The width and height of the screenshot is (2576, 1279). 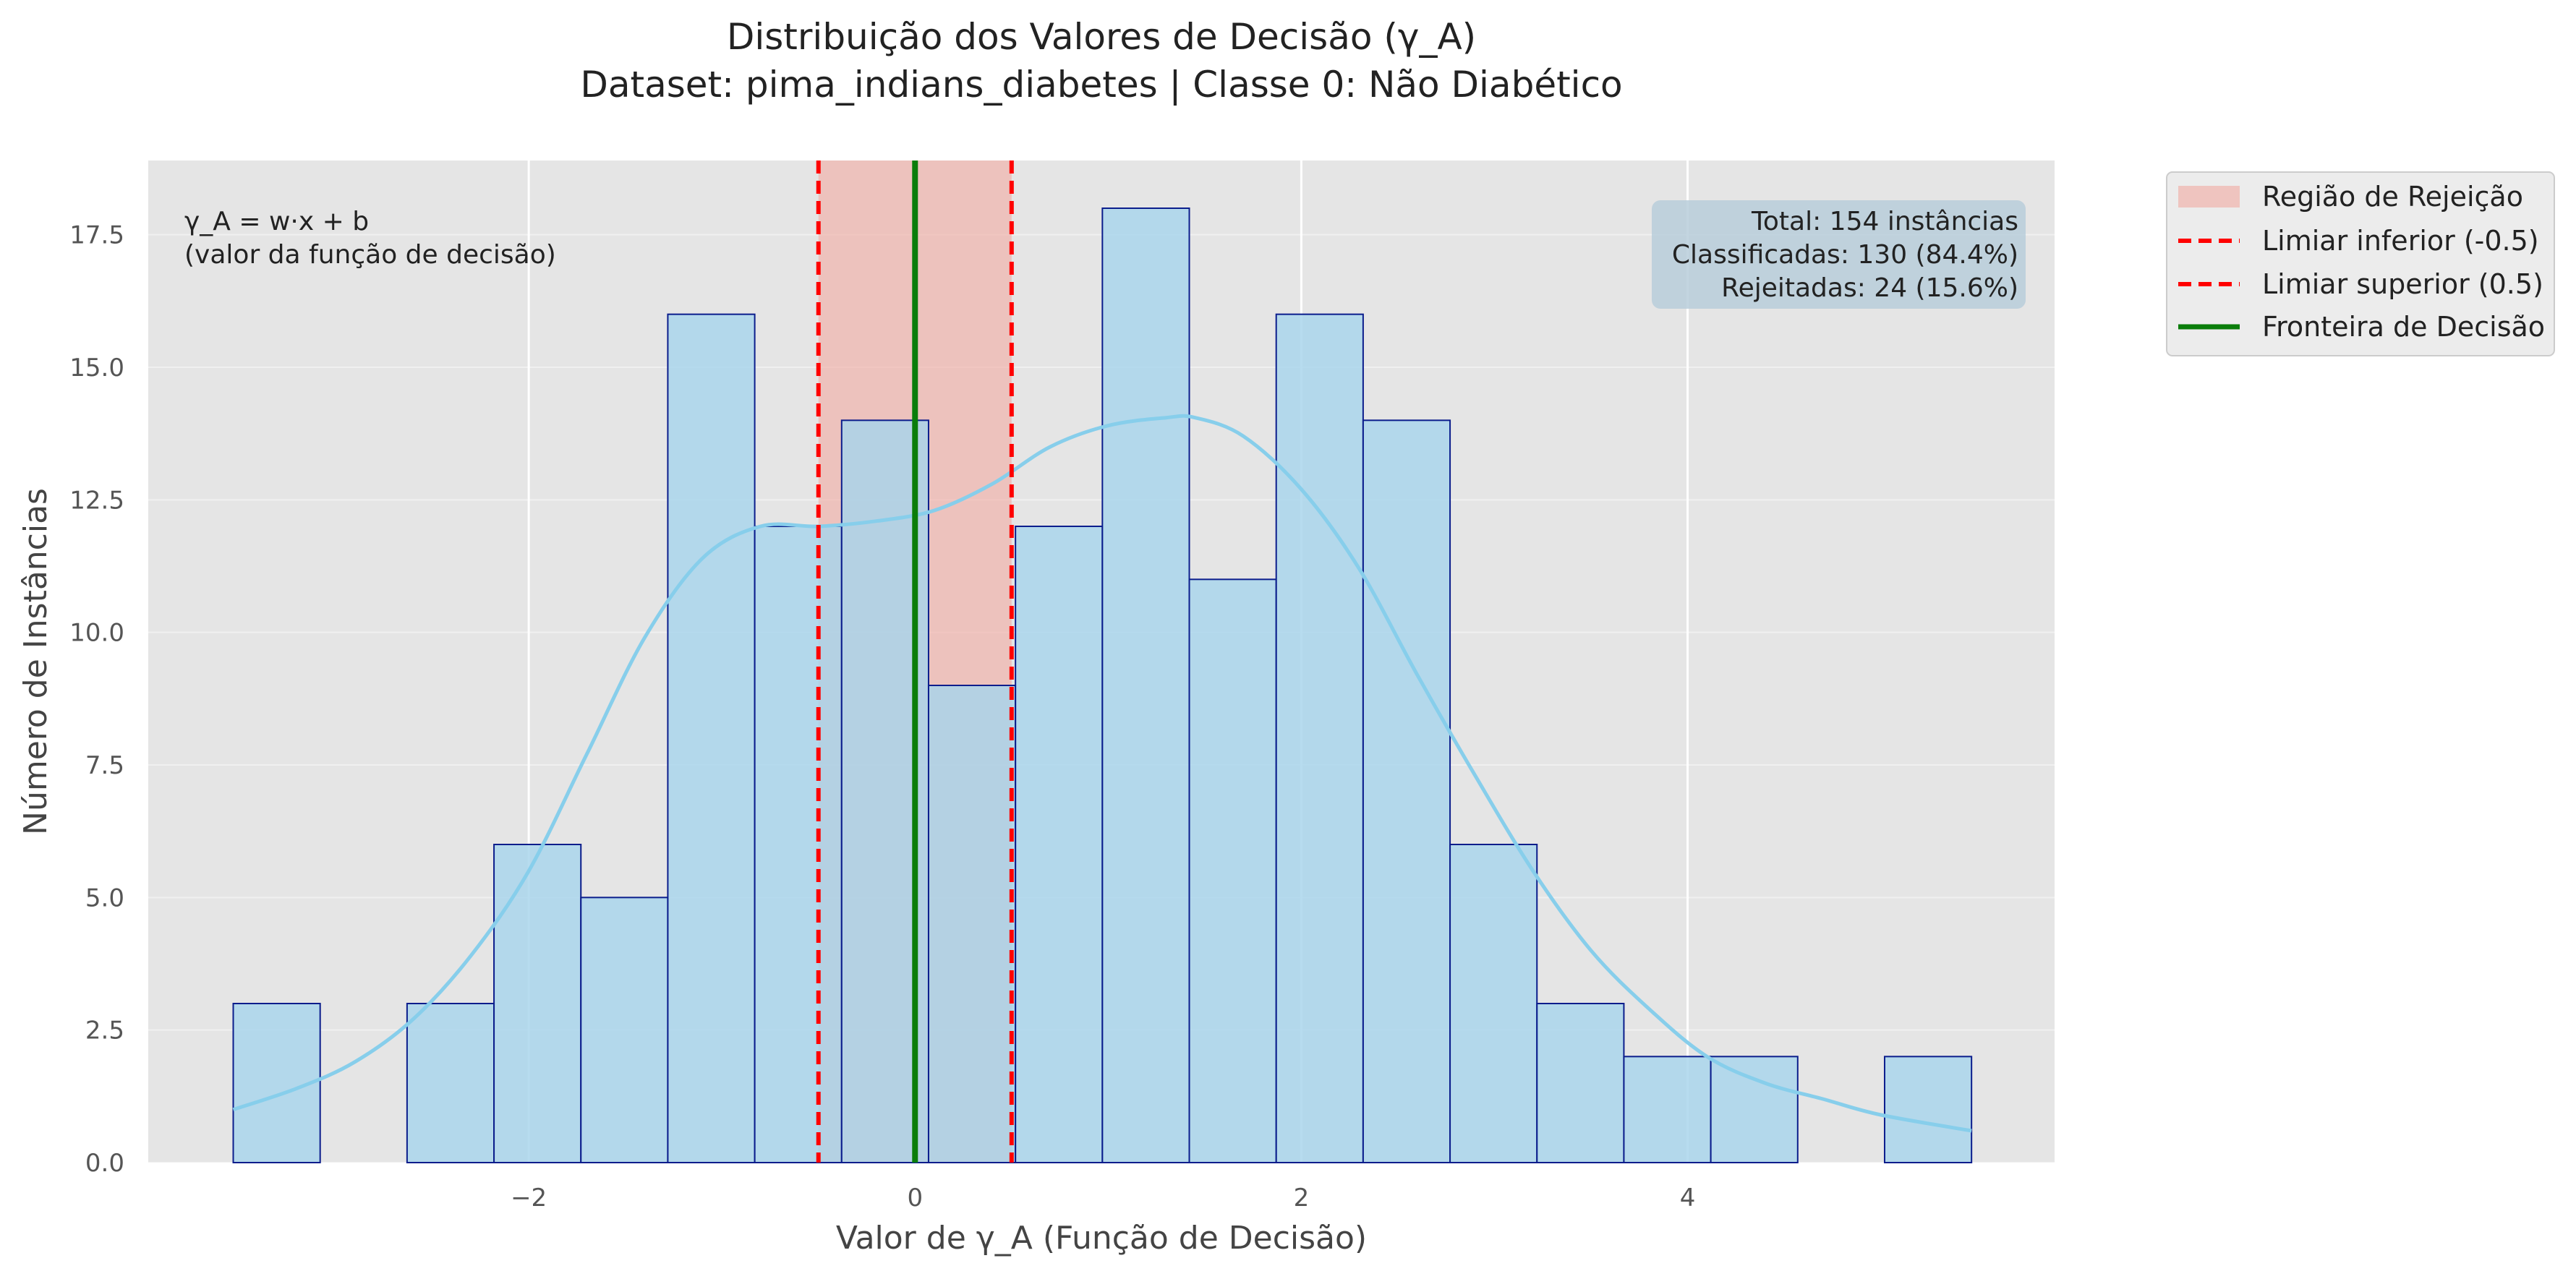 What do you see at coordinates (96, 633) in the screenshot?
I see `y-tick-label-4: 10.0` at bounding box center [96, 633].